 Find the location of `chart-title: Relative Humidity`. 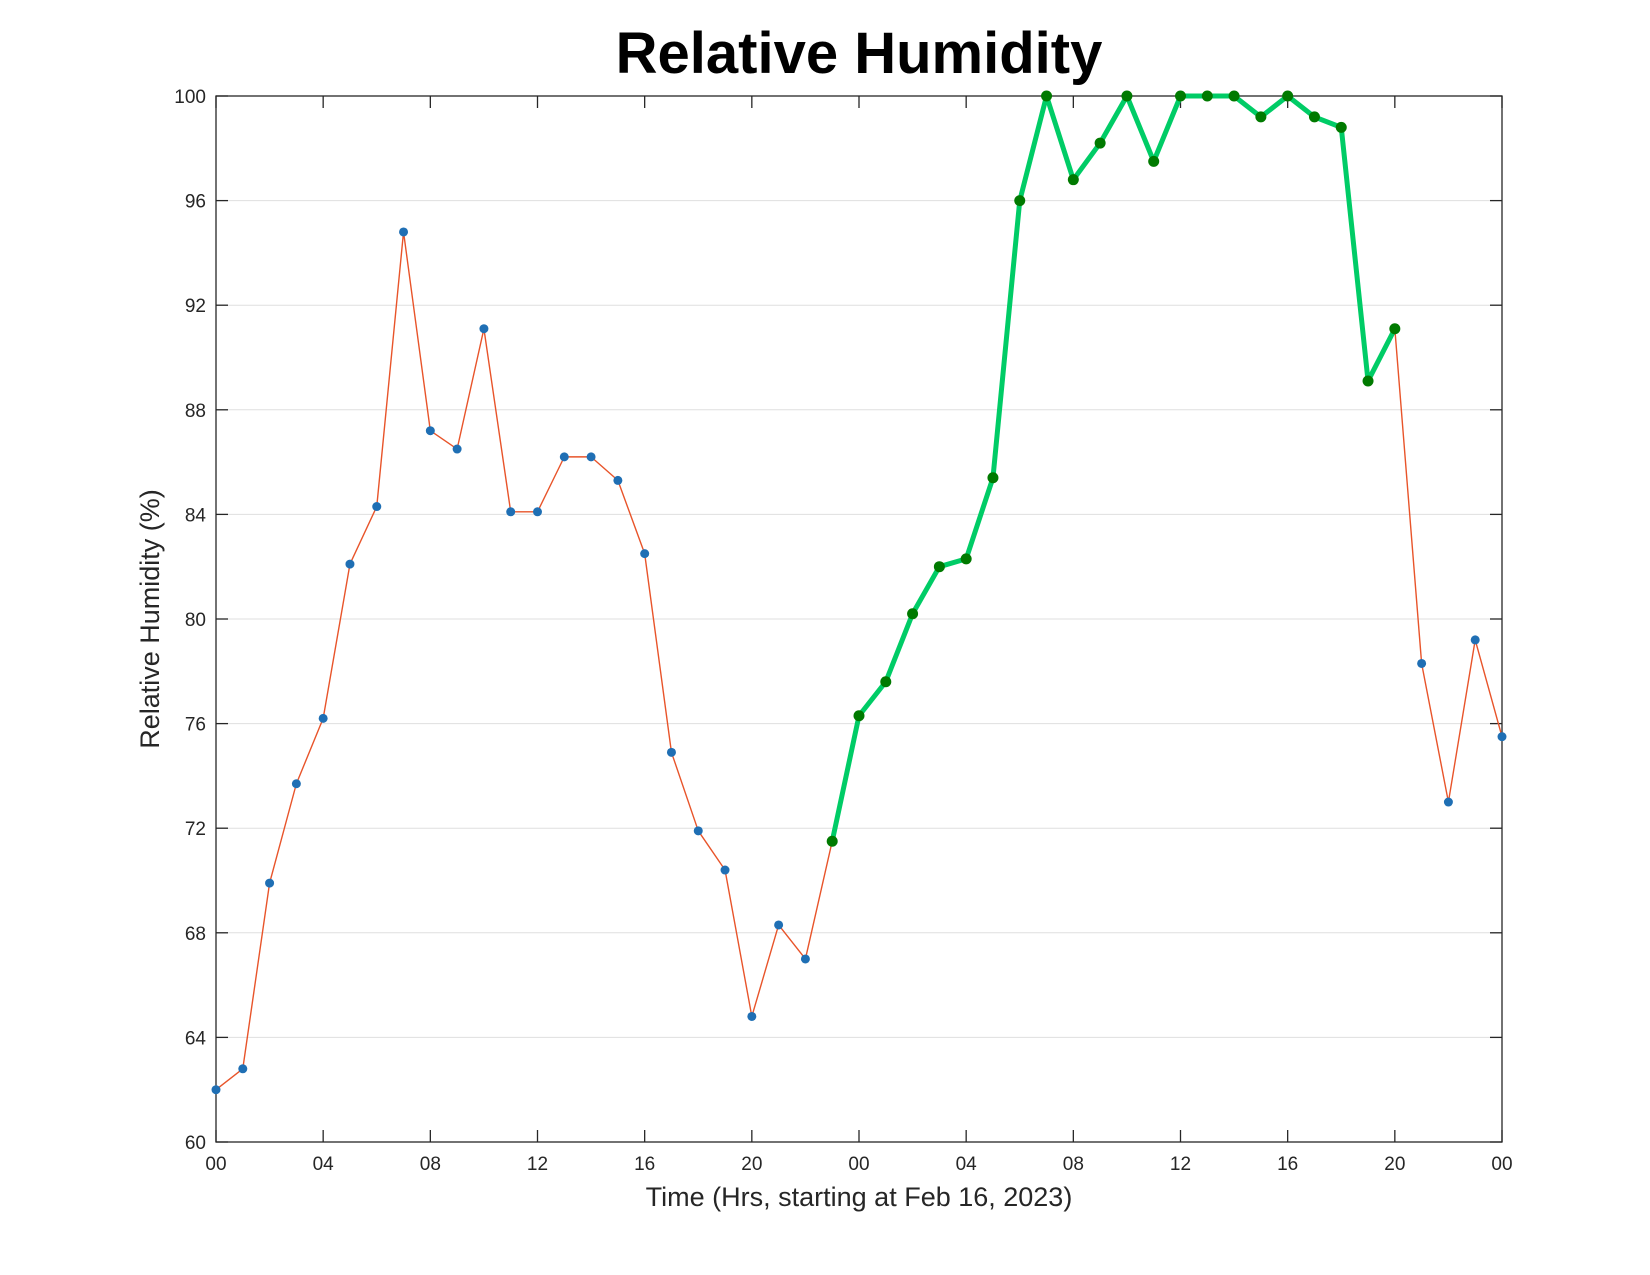

chart-title: Relative Humidity is located at coordinates (859, 53).